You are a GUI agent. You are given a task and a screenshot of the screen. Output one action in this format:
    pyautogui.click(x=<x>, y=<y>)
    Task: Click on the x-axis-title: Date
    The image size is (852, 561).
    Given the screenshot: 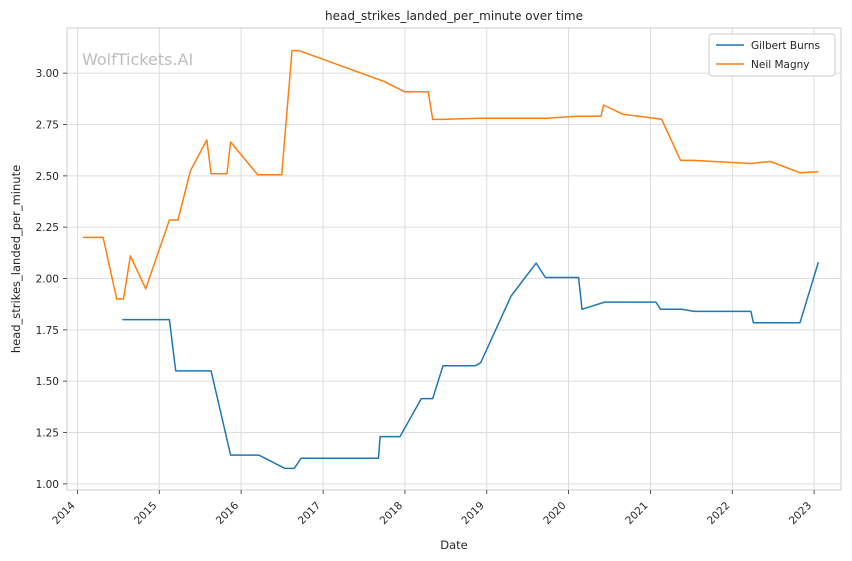 What is the action you would take?
    pyautogui.click(x=454, y=545)
    